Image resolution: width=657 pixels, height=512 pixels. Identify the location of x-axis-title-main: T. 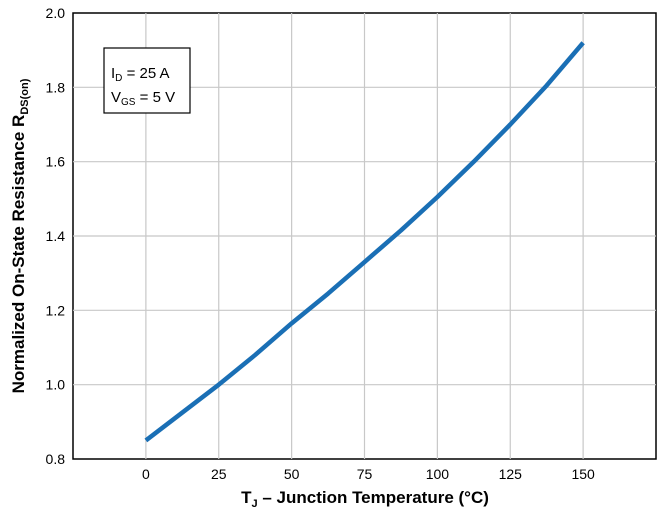
(246, 497).